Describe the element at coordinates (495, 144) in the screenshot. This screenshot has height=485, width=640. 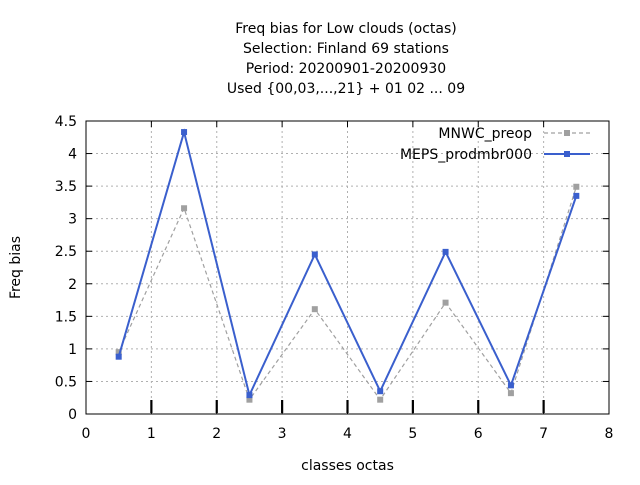
I see `legend: MNWC_preop MEPS_prodmbr000` at that location.